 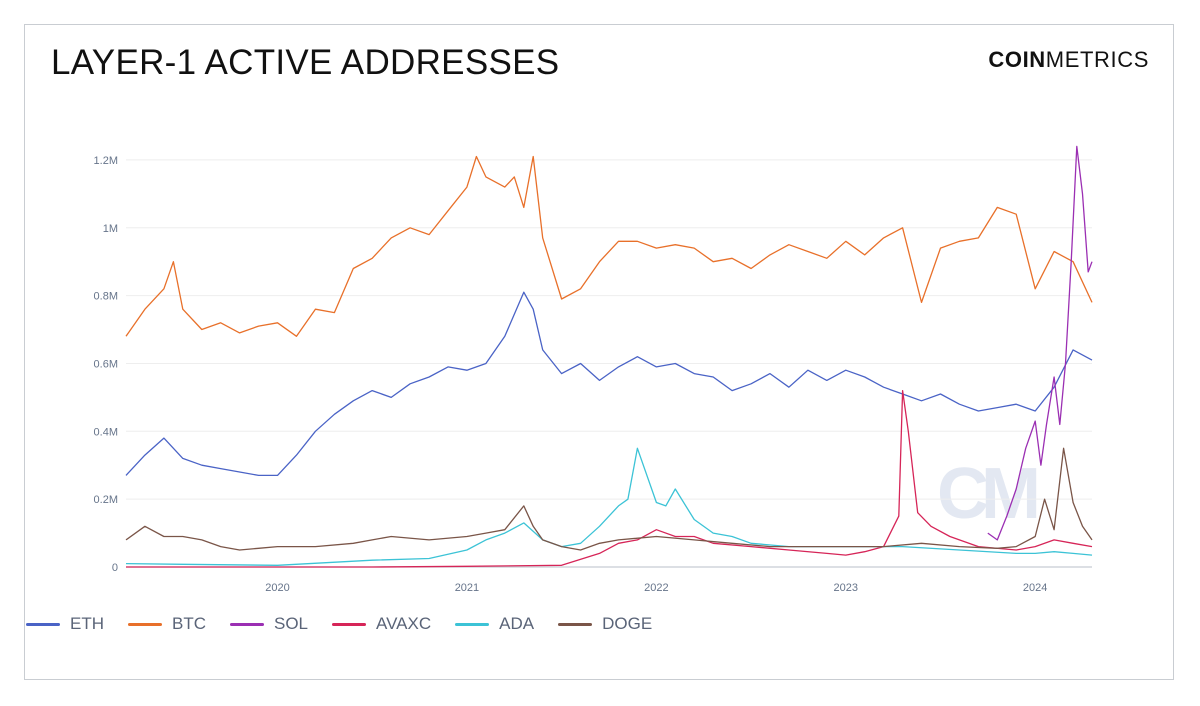 What do you see at coordinates (291, 623) in the screenshot?
I see `legend-label: SOL` at bounding box center [291, 623].